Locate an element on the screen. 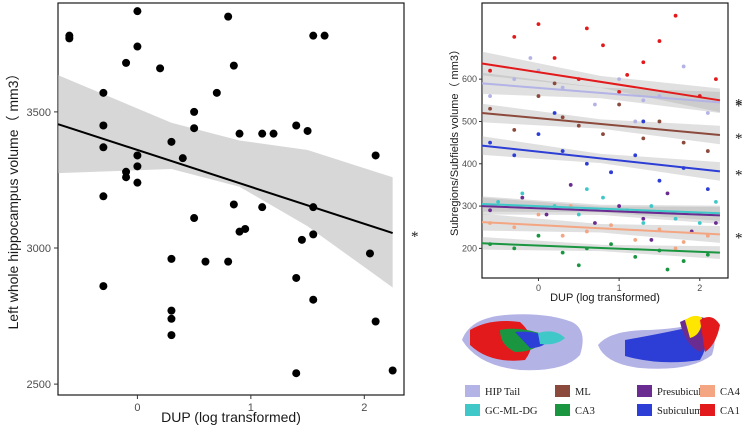  left-x-tick-label: 2 is located at coordinates (364, 408).